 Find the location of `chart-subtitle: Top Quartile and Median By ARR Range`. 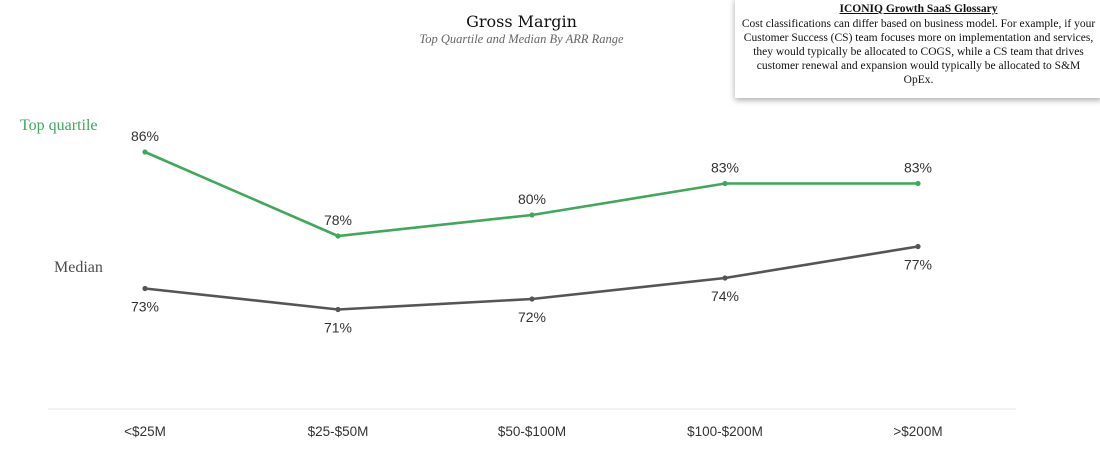

chart-subtitle: Top Quartile and Median By ARR Range is located at coordinates (521, 39).